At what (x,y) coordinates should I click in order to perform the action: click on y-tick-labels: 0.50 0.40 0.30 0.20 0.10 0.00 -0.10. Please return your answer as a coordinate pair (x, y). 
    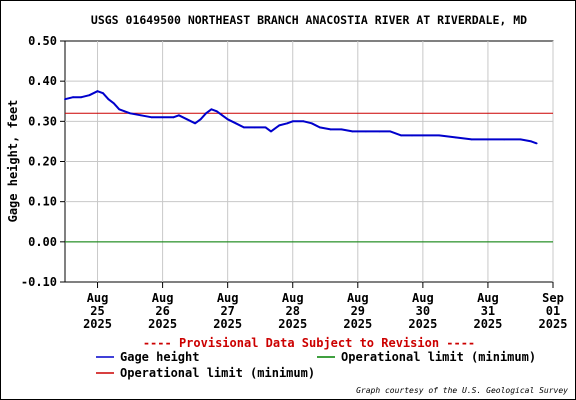
    Looking at the image, I should click on (39, 161).